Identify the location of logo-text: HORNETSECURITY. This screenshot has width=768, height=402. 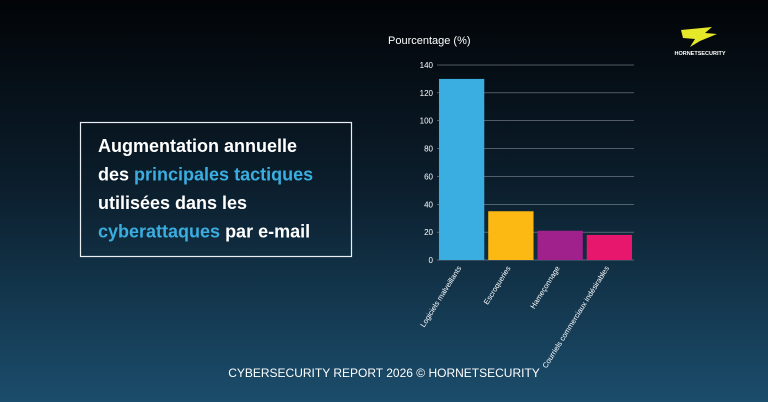
(699, 54).